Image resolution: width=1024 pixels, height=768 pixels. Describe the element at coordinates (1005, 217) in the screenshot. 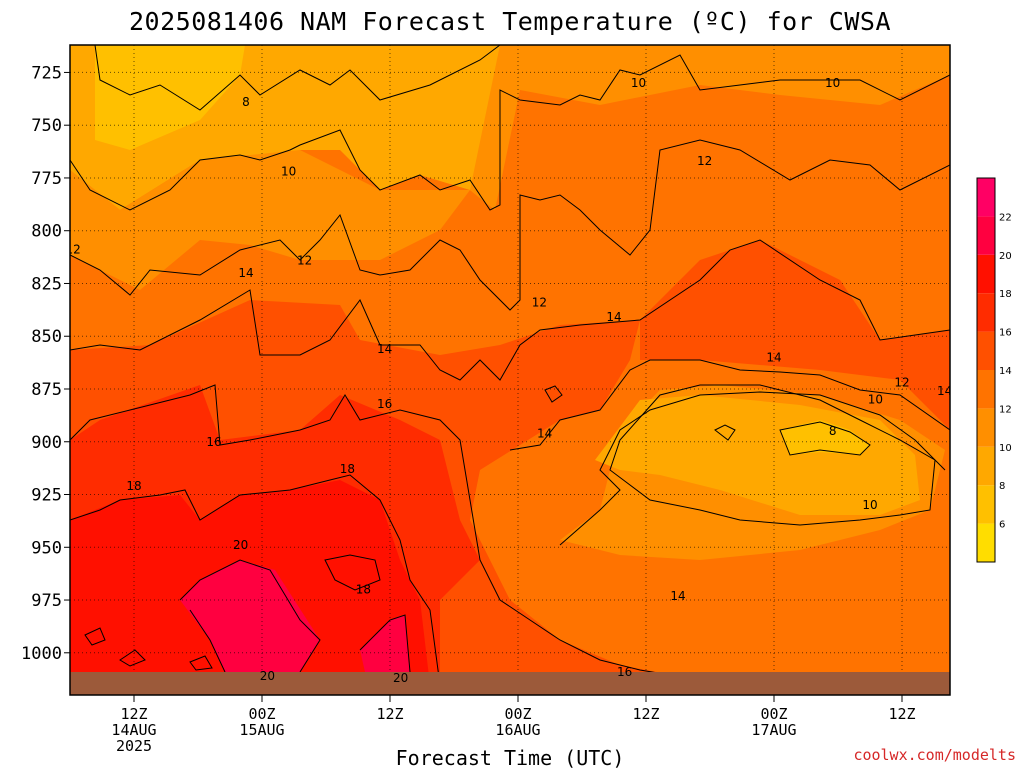

I see `colorbar-label-22: 22` at that location.